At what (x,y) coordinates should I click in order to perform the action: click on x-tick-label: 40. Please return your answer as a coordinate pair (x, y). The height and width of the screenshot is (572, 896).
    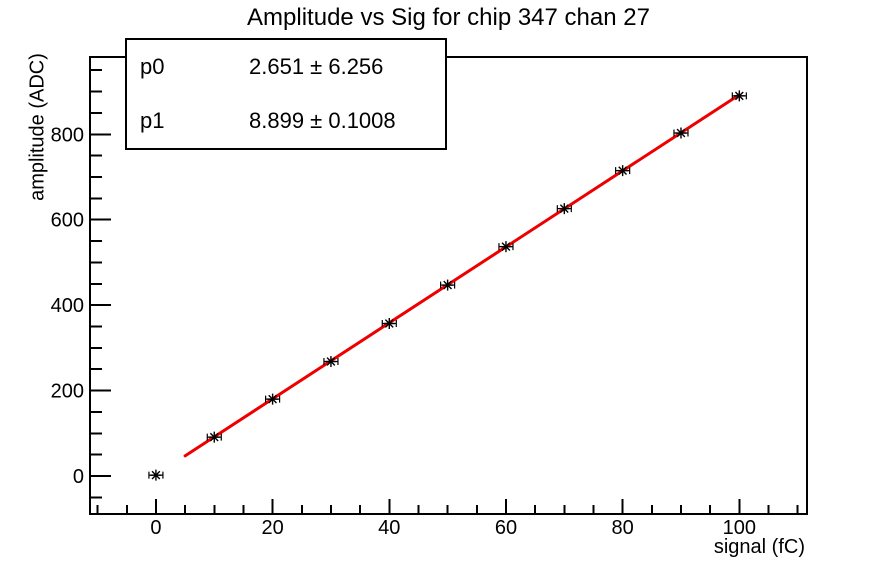
    Looking at the image, I should click on (389, 528).